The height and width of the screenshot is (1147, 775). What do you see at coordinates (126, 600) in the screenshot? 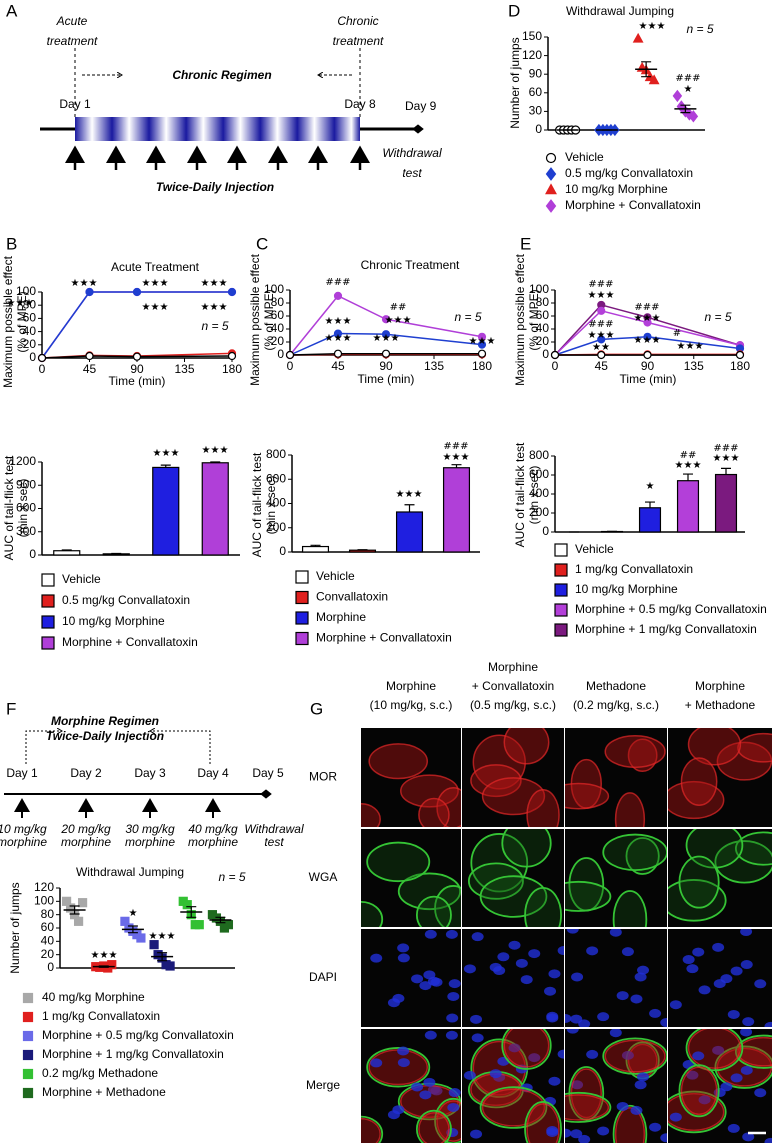
I see `legend-label: 0.5 mg/kg Convallatoxin` at bounding box center [126, 600].